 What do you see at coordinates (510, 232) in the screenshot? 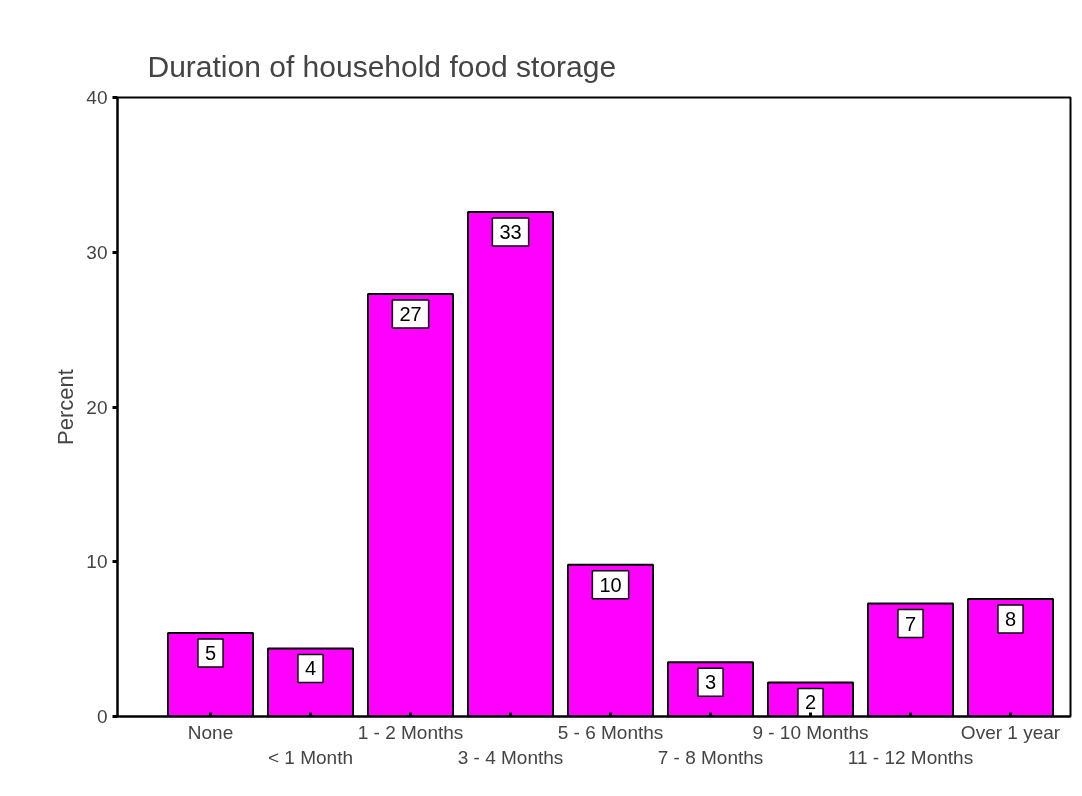
I see `data-label: 33` at bounding box center [510, 232].